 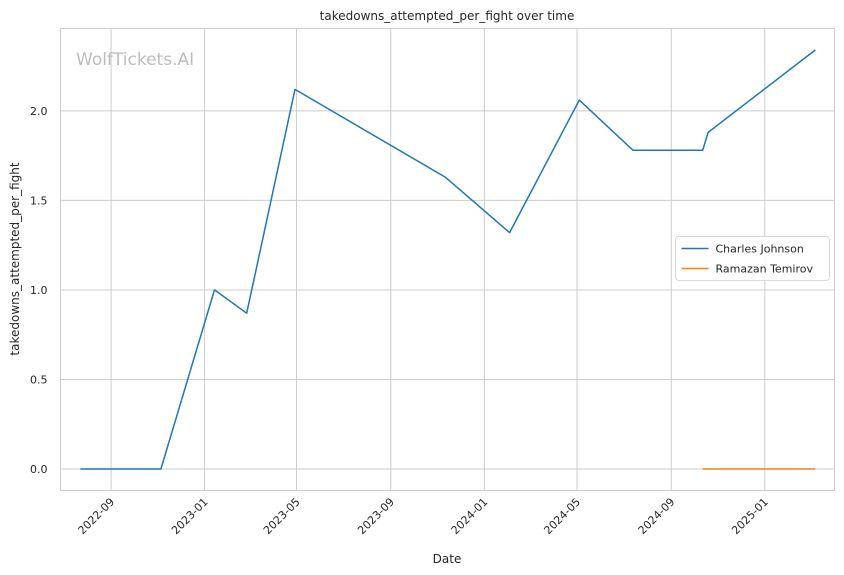 I want to click on legend: Charles Johnson Ramazan Temirov, so click(x=752, y=258).